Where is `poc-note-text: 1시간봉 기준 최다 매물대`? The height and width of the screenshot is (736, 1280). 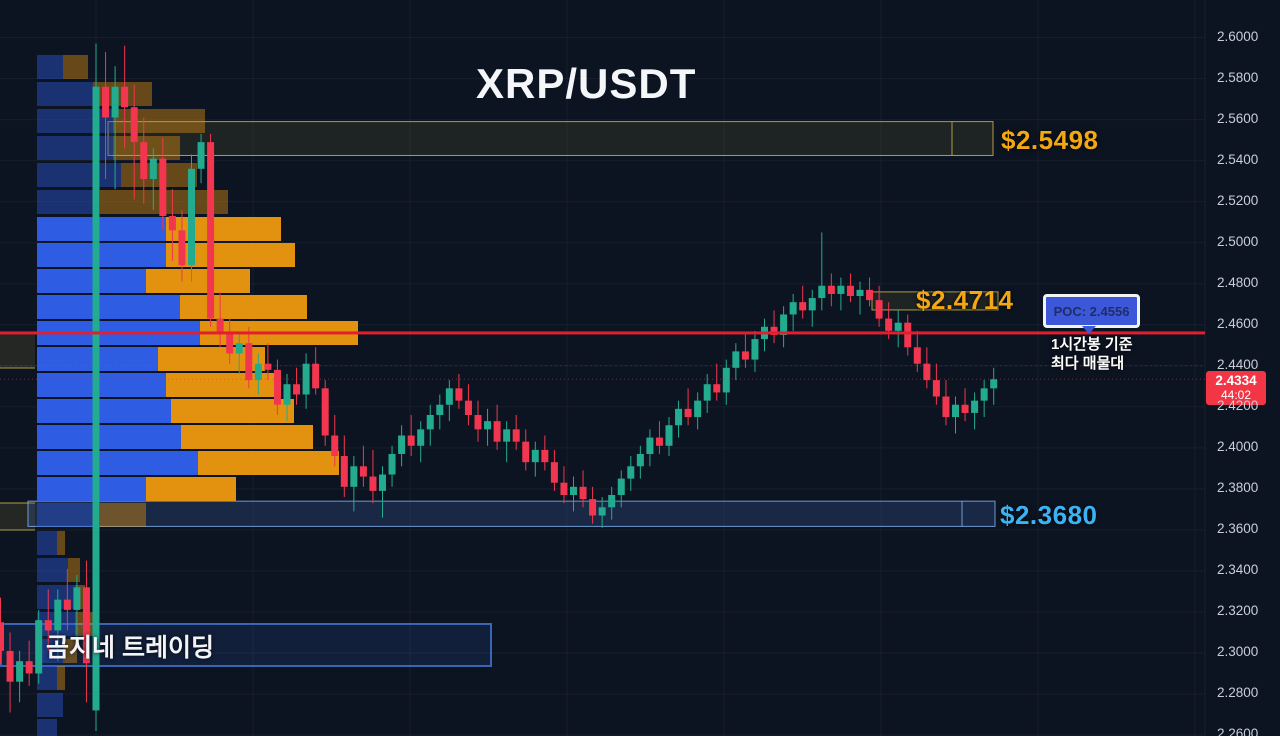 poc-note-text: 1시간봉 기준 최다 매물대 is located at coordinates (1092, 354).